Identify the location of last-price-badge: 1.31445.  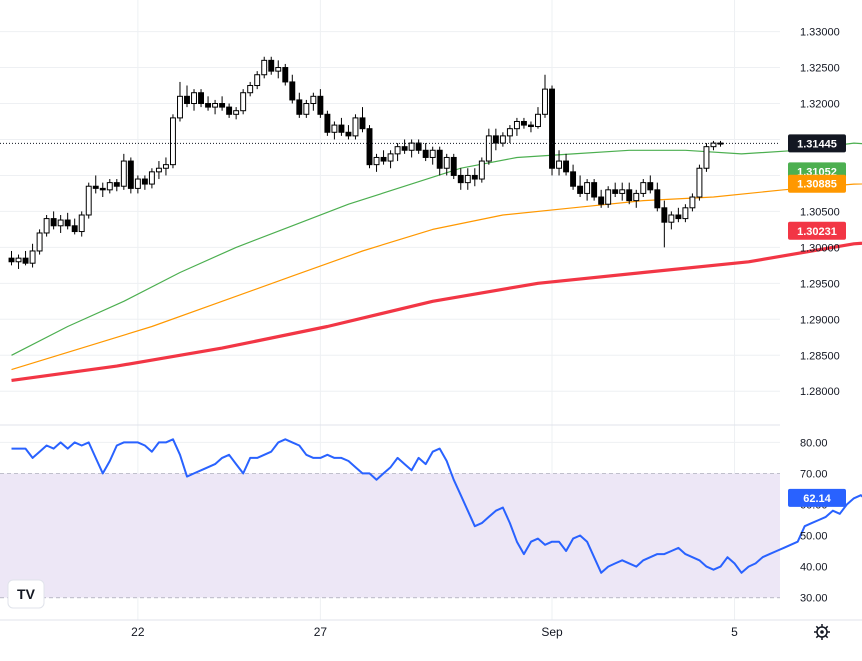
(817, 143).